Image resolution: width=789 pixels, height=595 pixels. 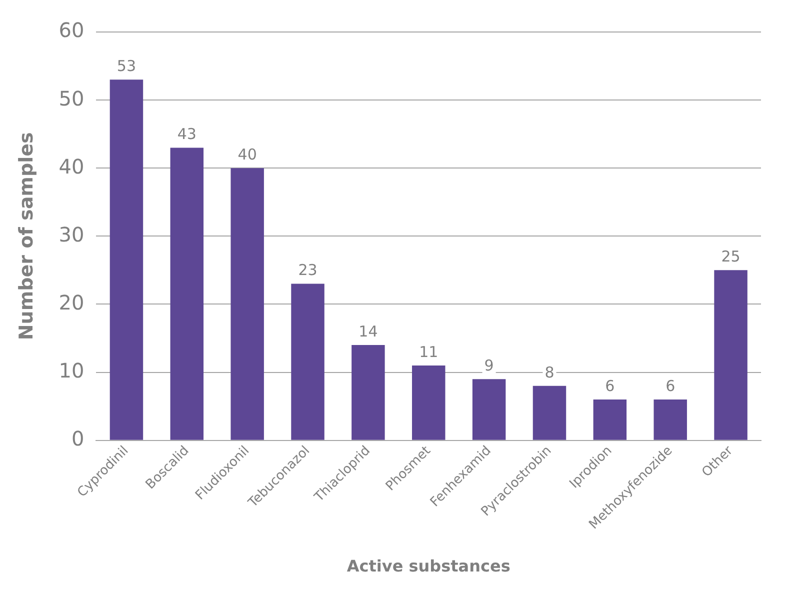 What do you see at coordinates (71, 370) in the screenshot?
I see `y-tick-label: 10` at bounding box center [71, 370].